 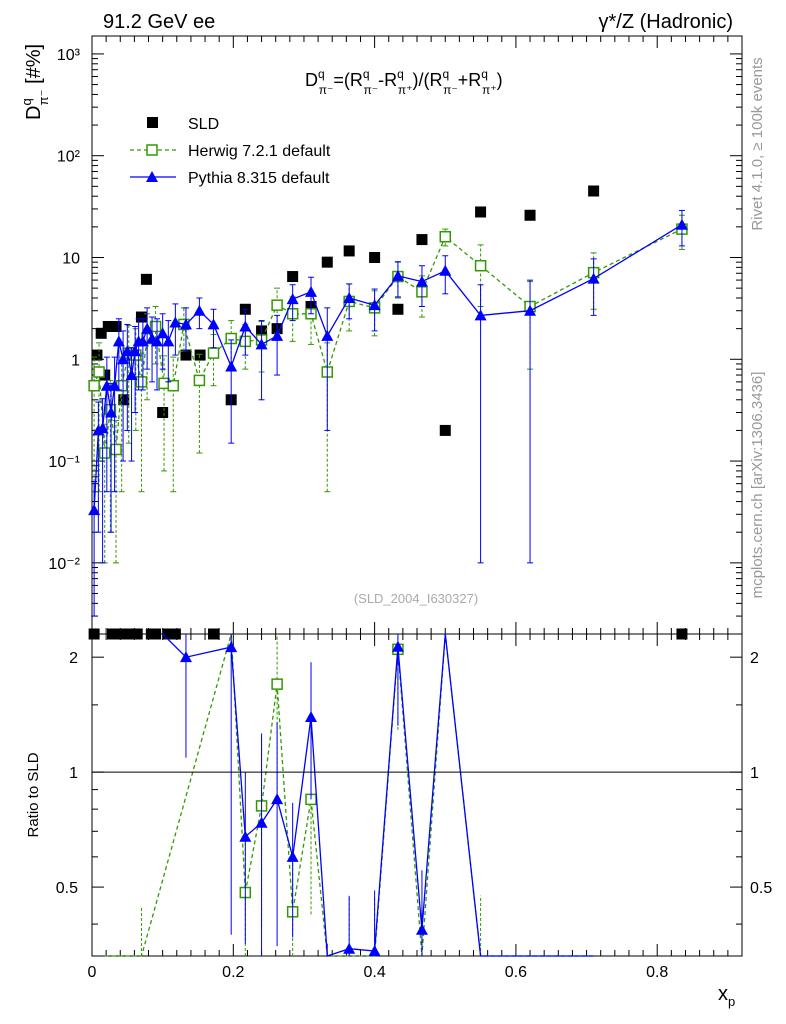 I want to click on y-tick-label: 10², so click(x=69, y=157).